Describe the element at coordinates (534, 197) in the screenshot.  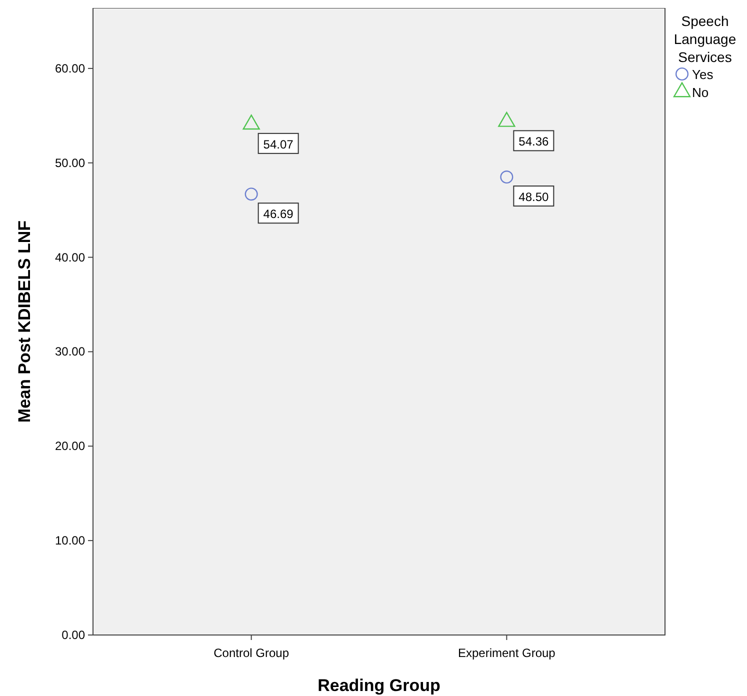
I see `data-label: 48.50` at that location.